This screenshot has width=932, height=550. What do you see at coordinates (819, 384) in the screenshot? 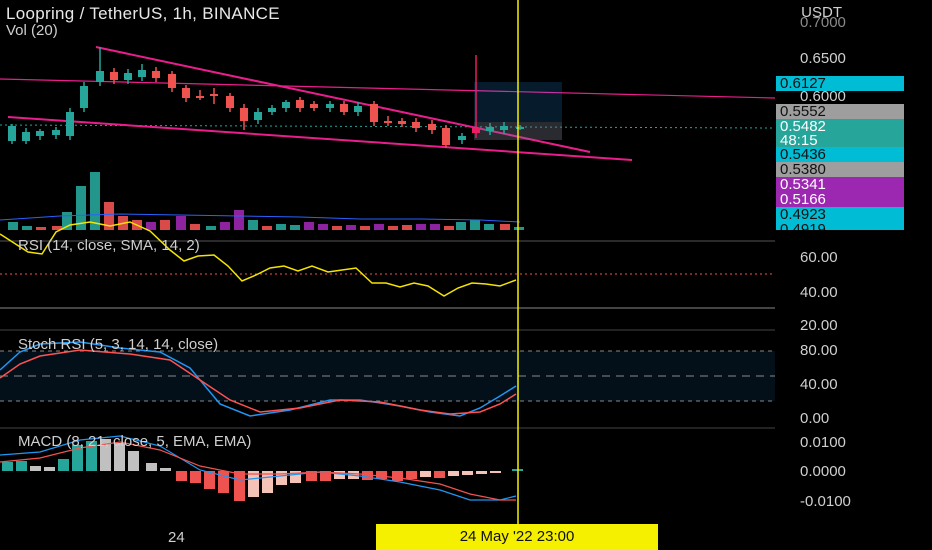
I see `stoch-tick-40: 40.00` at bounding box center [819, 384].